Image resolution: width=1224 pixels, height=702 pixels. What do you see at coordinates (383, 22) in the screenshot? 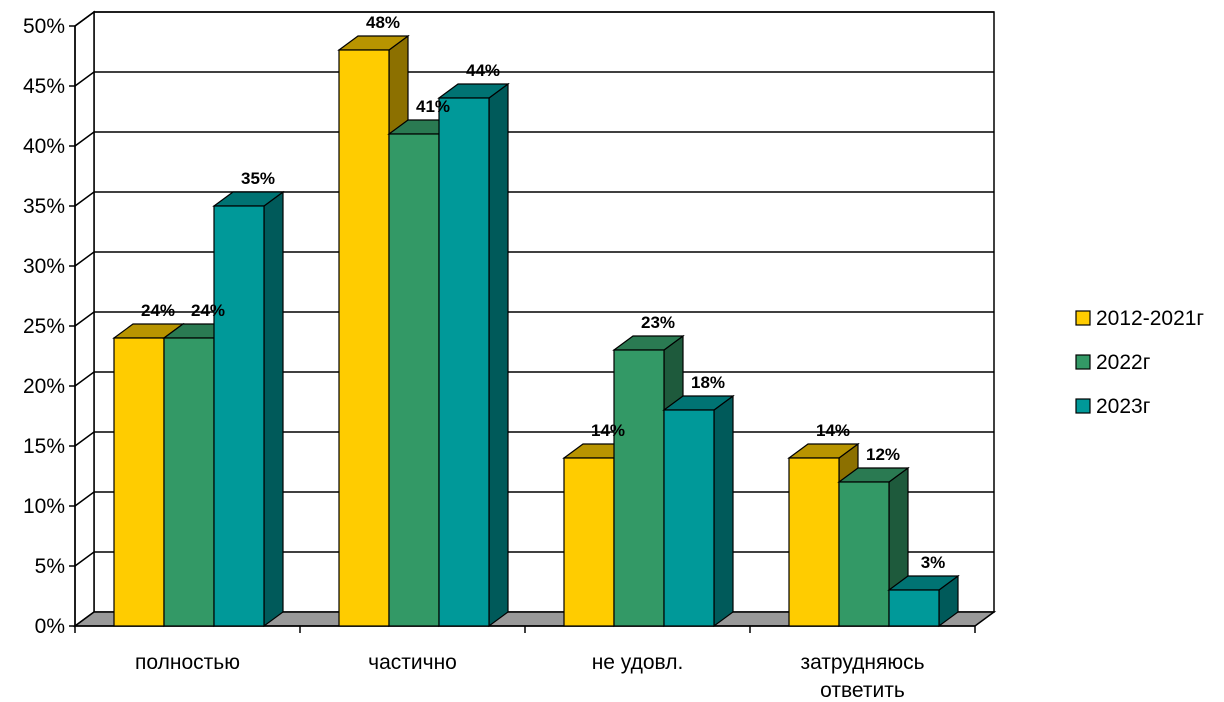
I see `data-label: 48%` at bounding box center [383, 22].